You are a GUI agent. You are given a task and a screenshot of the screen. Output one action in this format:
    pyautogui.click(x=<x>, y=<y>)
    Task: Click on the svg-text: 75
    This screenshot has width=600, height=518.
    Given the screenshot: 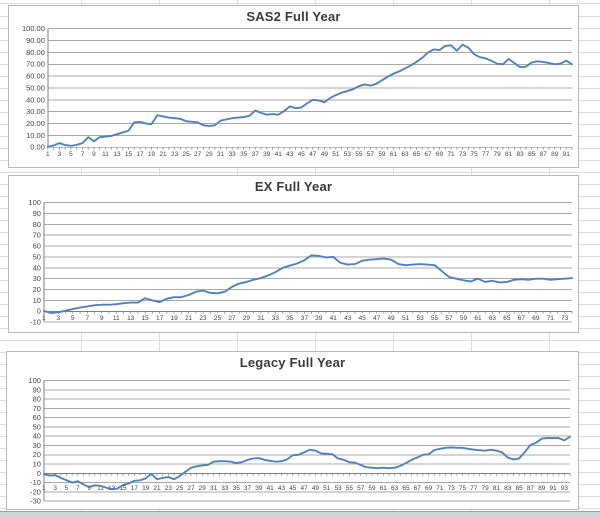 What is the action you would take?
    pyautogui.click(x=463, y=488)
    